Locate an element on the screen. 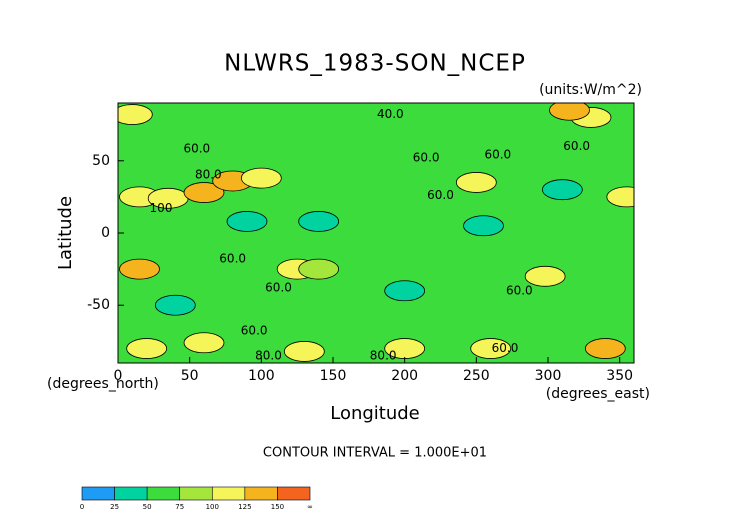 The height and width of the screenshot is (532, 752). y-axis-units: (degrees_north) is located at coordinates (103, 384).